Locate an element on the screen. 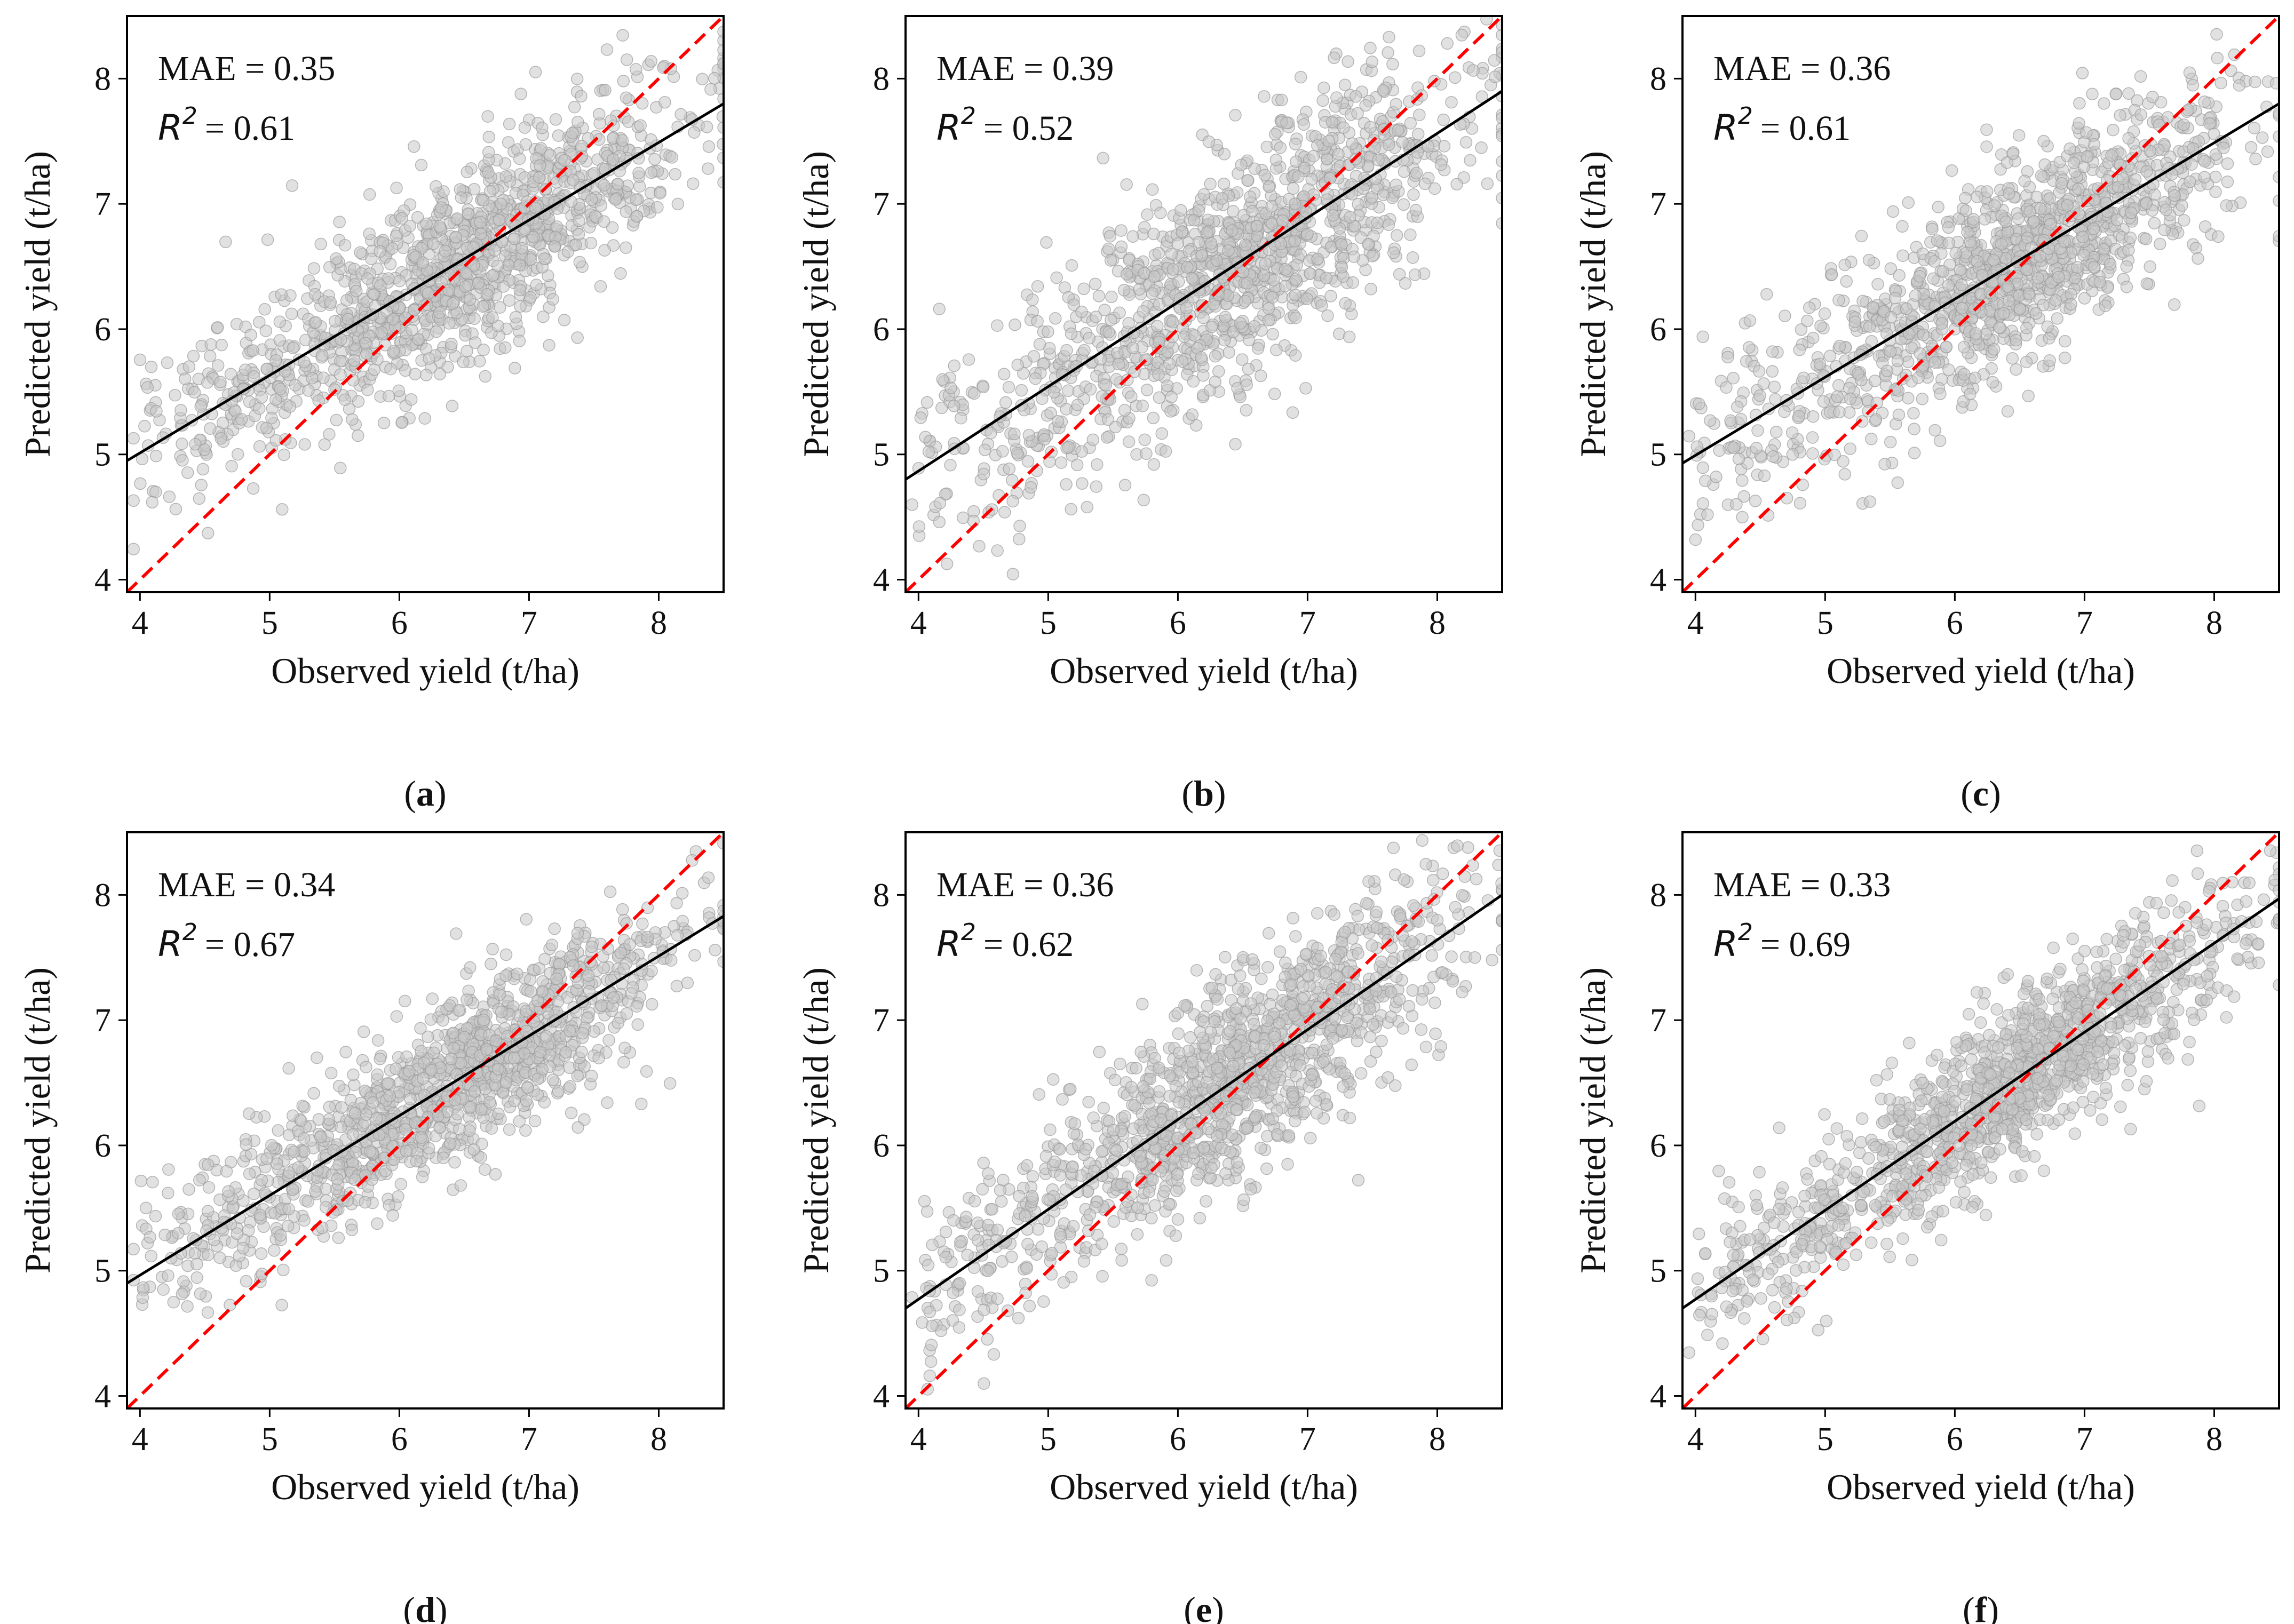 This screenshot has height=1624, width=2294. y-tick-label: 8 is located at coordinates (102, 79).